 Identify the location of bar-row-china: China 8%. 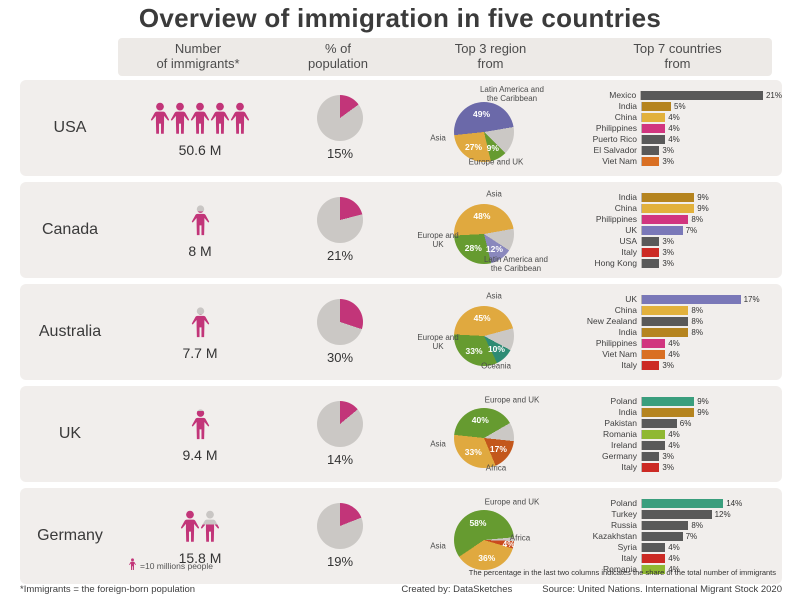
(683, 310).